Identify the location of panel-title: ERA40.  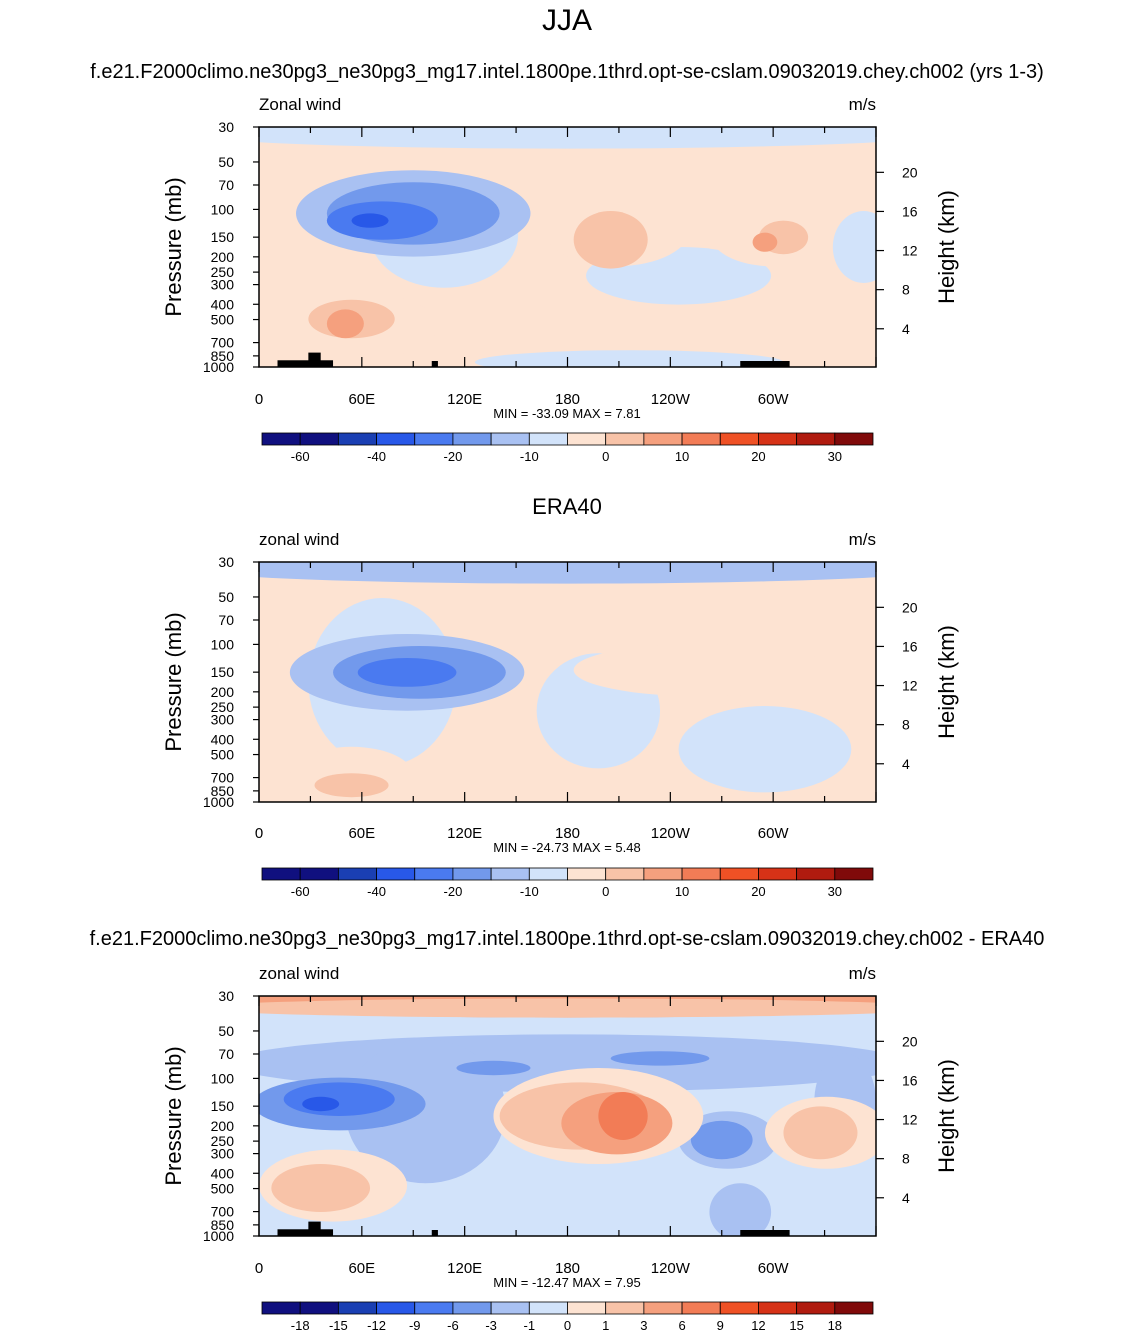
(567, 506).